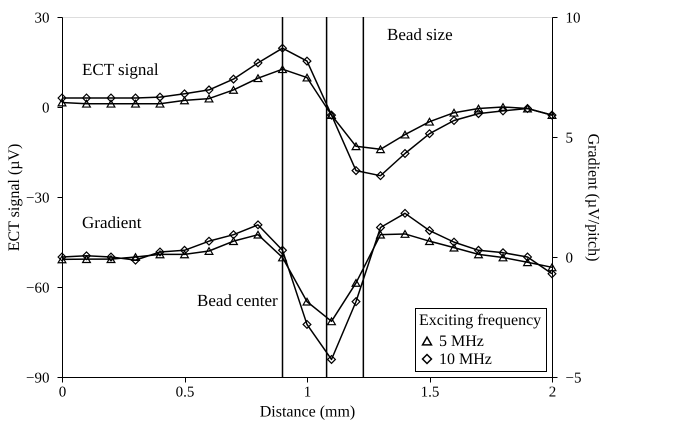 The height and width of the screenshot is (442, 678). What do you see at coordinates (420, 34) in the screenshot?
I see `annotation: Bead size` at bounding box center [420, 34].